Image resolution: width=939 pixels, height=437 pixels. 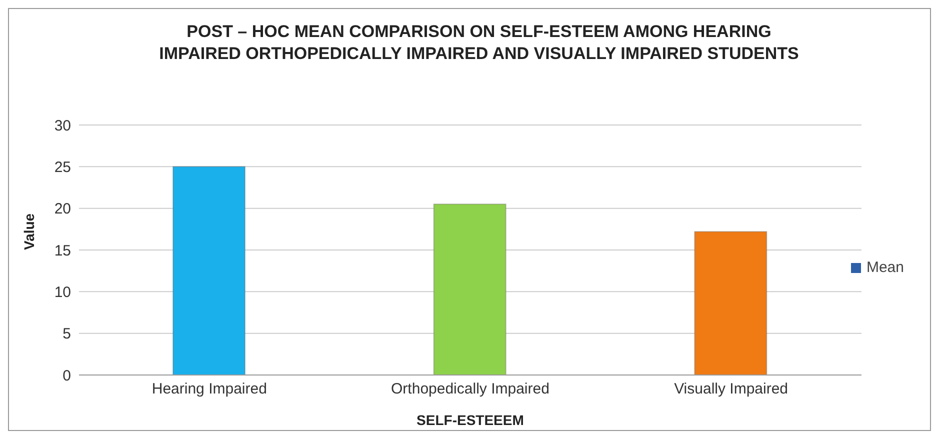 I want to click on y-tick-label: 0, so click(x=66, y=375).